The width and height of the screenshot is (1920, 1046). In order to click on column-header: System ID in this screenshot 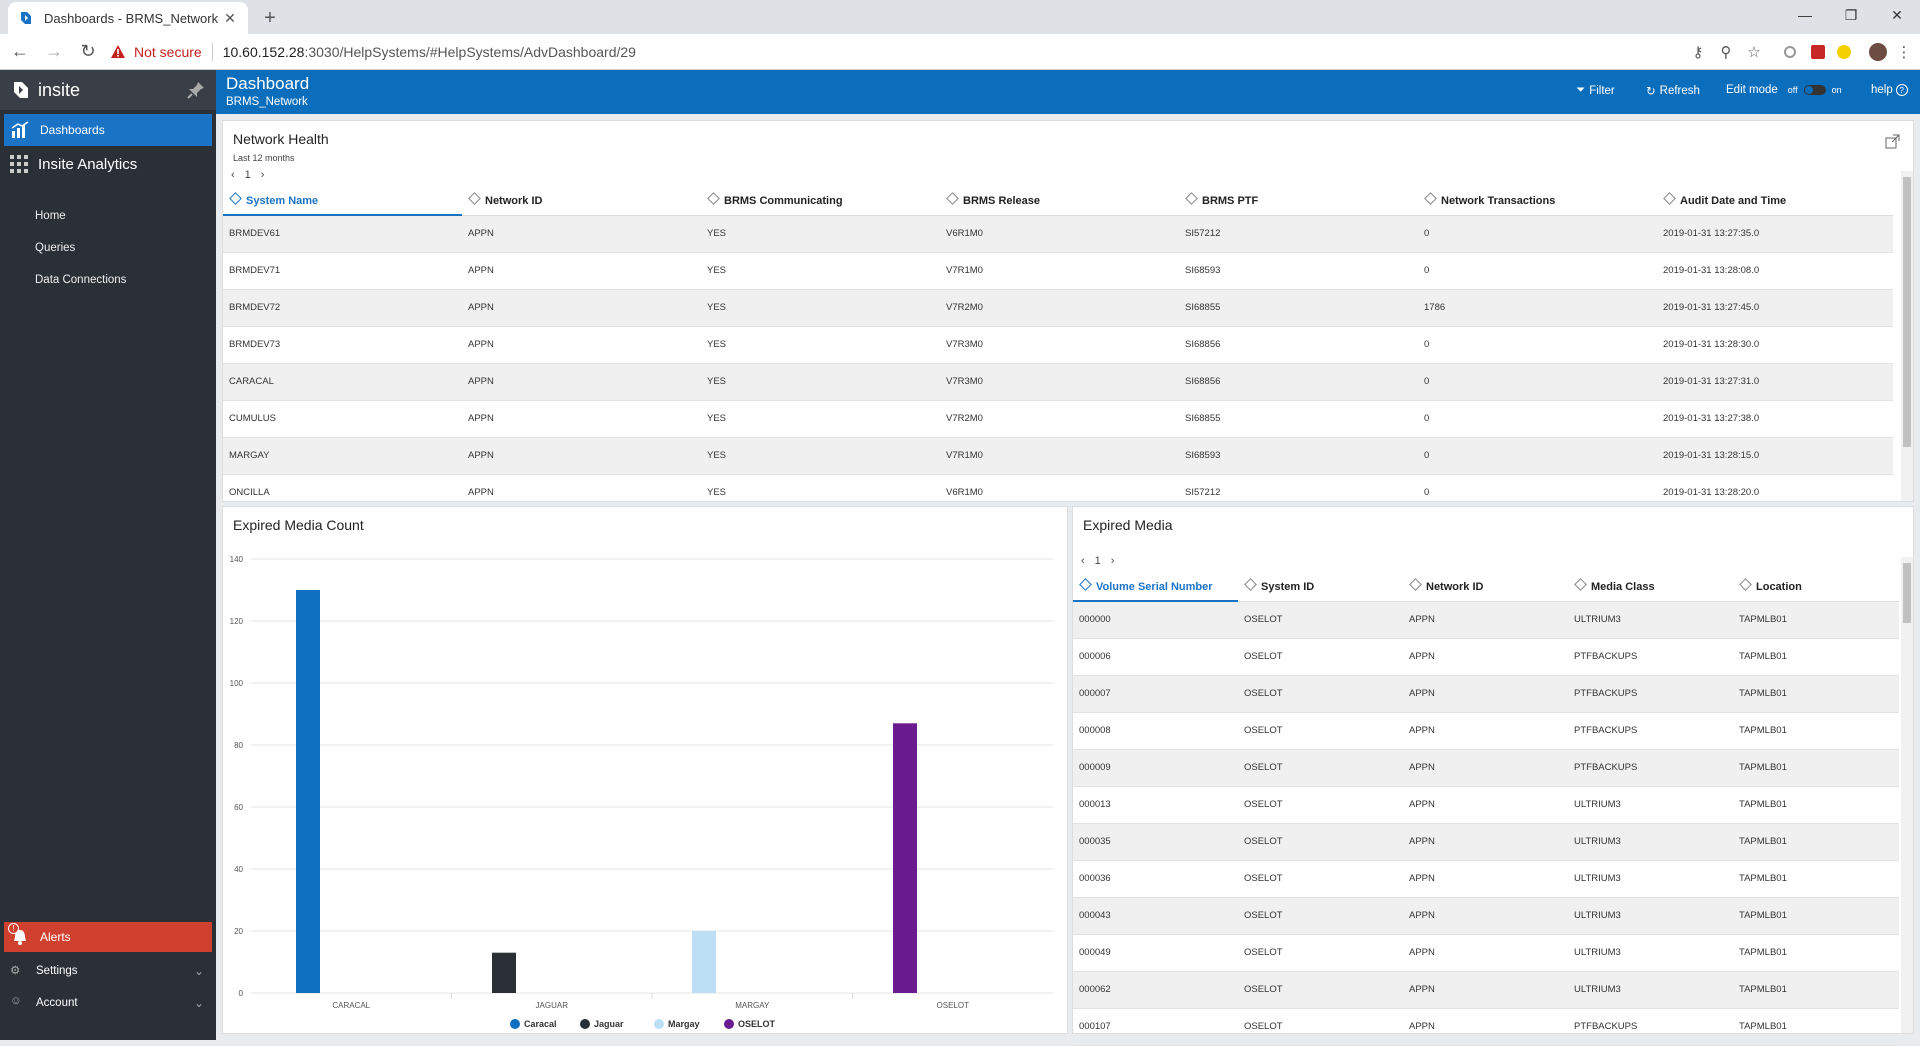, I will do `click(1320, 587)`.